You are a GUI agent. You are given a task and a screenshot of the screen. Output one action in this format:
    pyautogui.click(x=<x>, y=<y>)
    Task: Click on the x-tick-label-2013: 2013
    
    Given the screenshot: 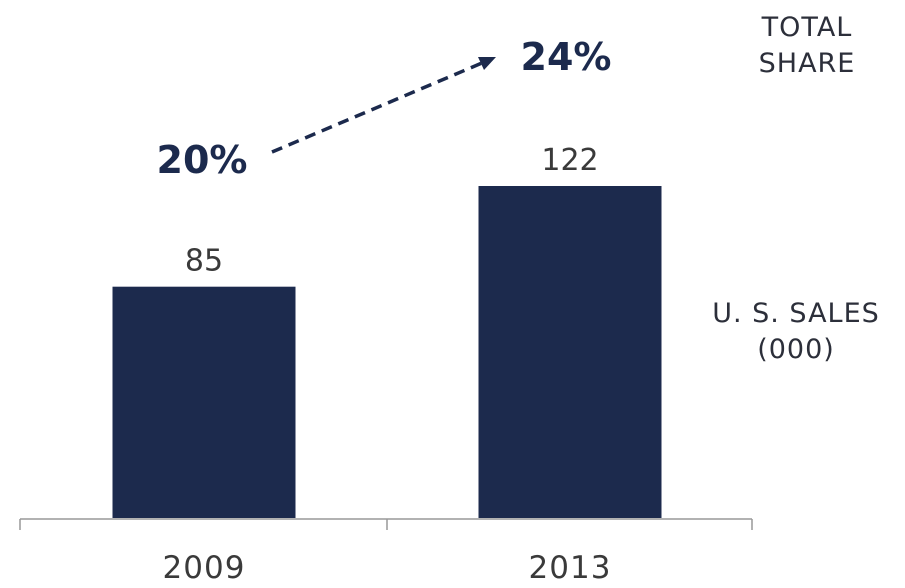 What is the action you would take?
    pyautogui.click(x=570, y=567)
    